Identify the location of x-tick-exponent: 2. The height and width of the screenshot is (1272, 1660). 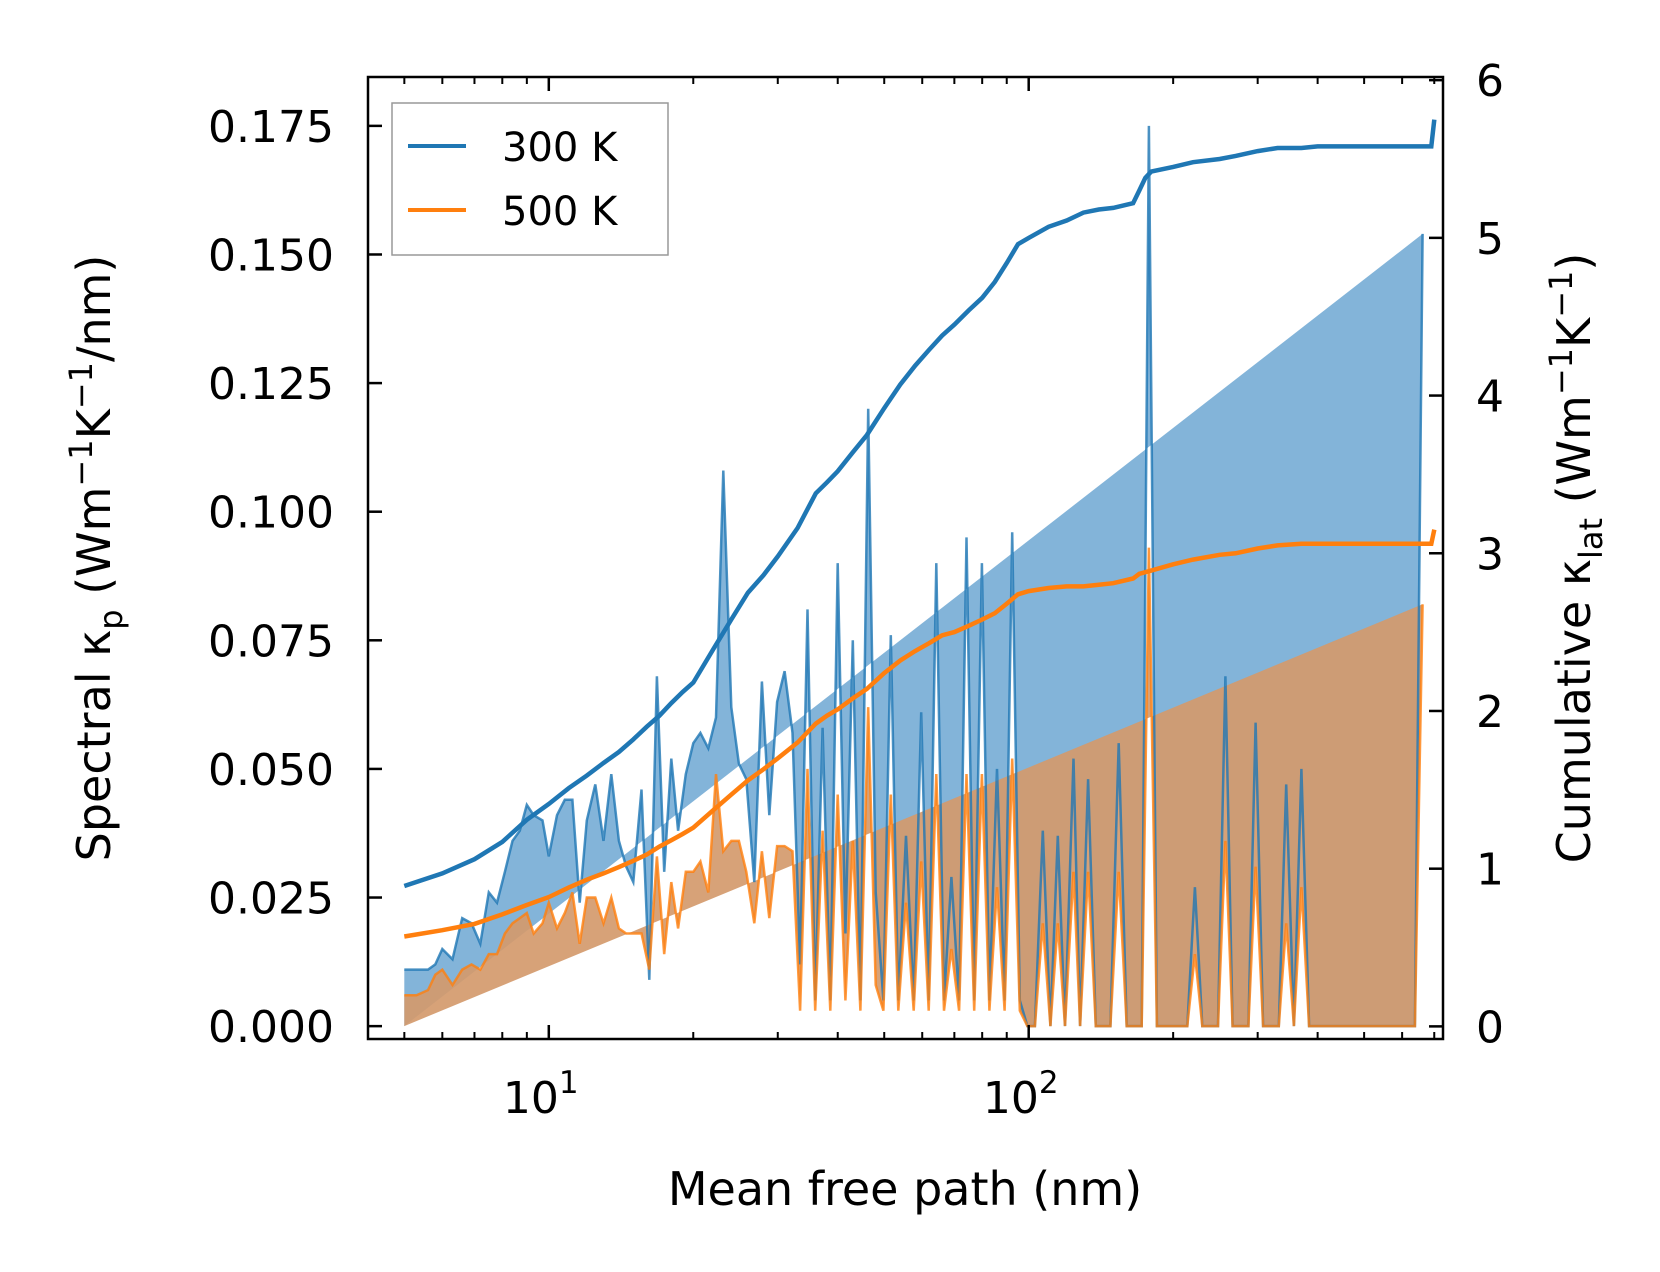
(1049, 1083).